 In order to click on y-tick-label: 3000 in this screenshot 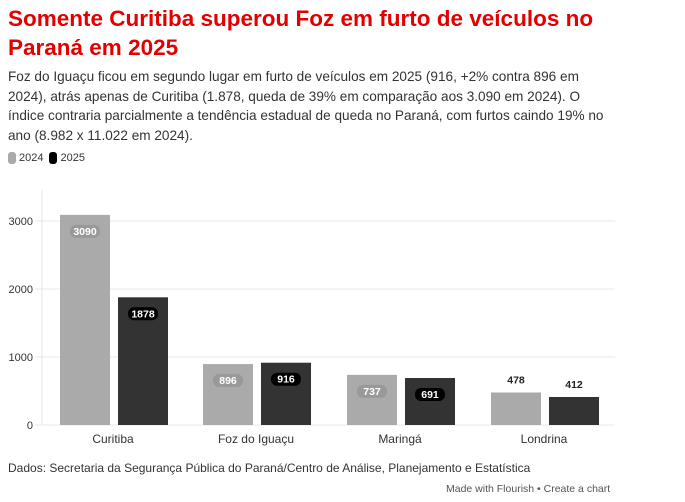, I will do `click(21, 222)`.